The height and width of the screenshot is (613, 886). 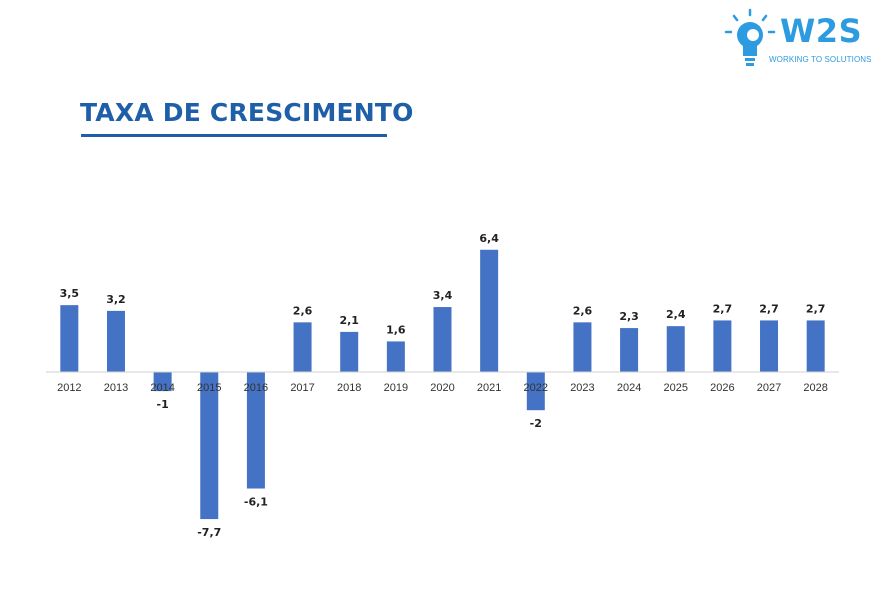 What do you see at coordinates (396, 329) in the screenshot?
I see `data-label: 1,6` at bounding box center [396, 329].